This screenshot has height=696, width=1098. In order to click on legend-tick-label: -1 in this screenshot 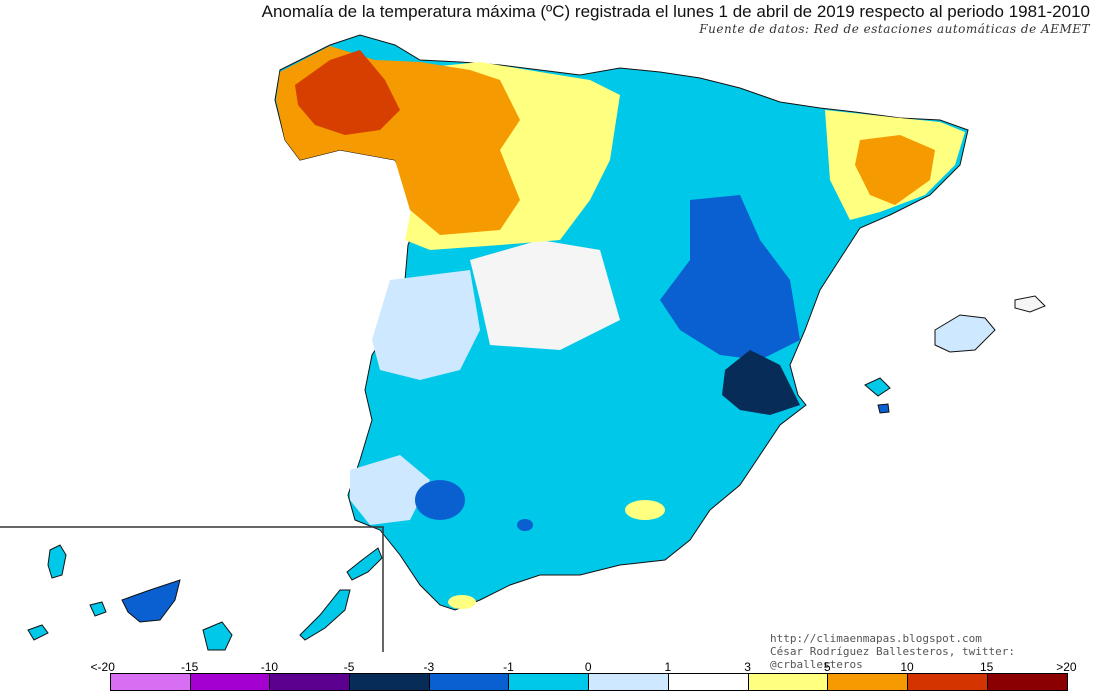, I will do `click(508, 667)`.